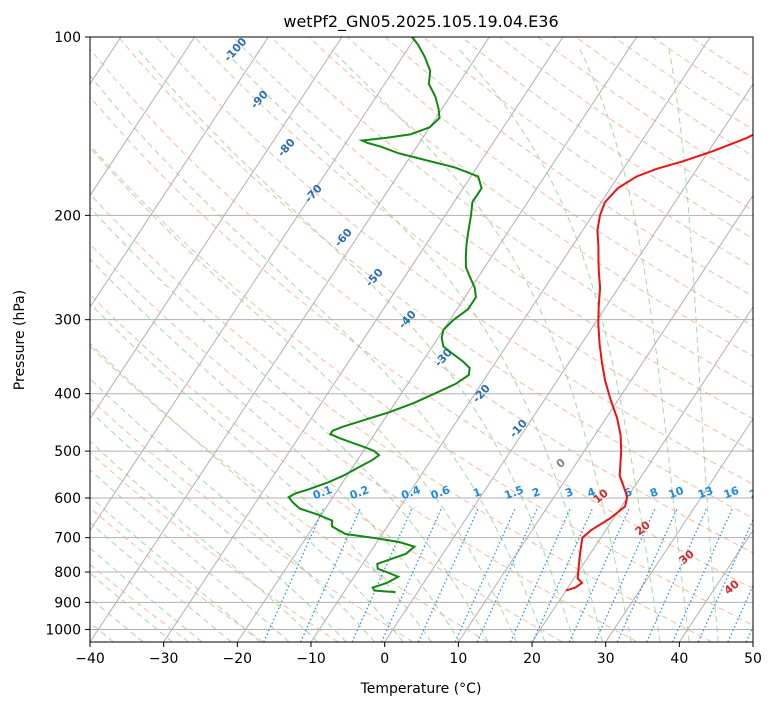 The image size is (775, 708). Describe the element at coordinates (67, 452) in the screenshot. I see `y-tick-label: 500` at that location.